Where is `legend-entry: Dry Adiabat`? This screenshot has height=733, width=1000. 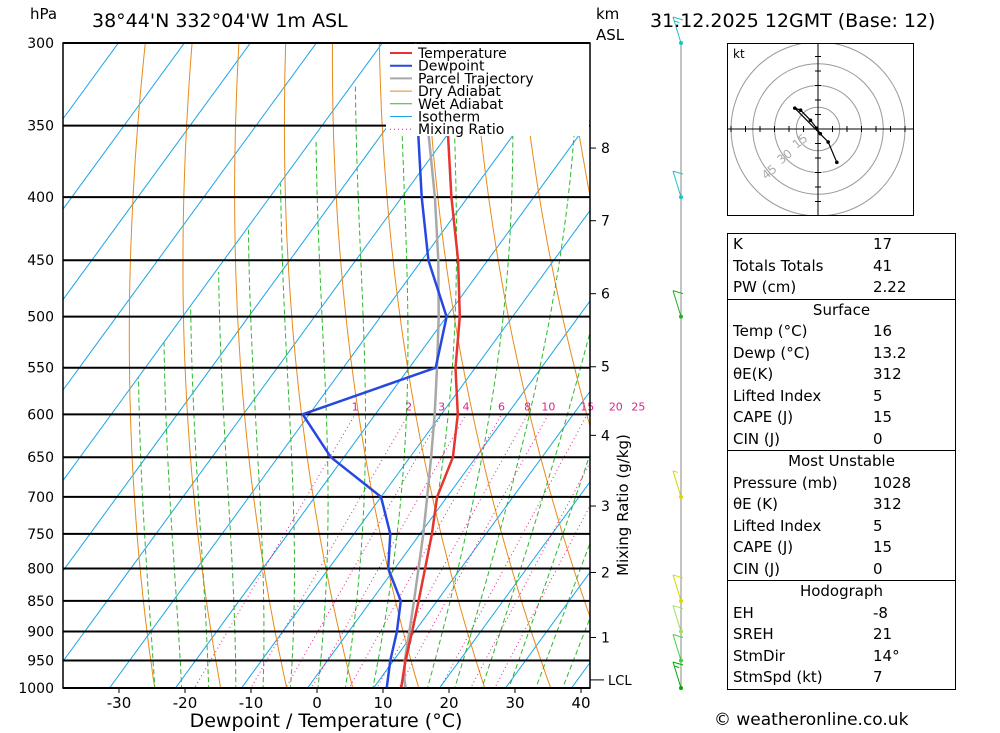
legend-entry: Dry Adiabat is located at coordinates (459, 92).